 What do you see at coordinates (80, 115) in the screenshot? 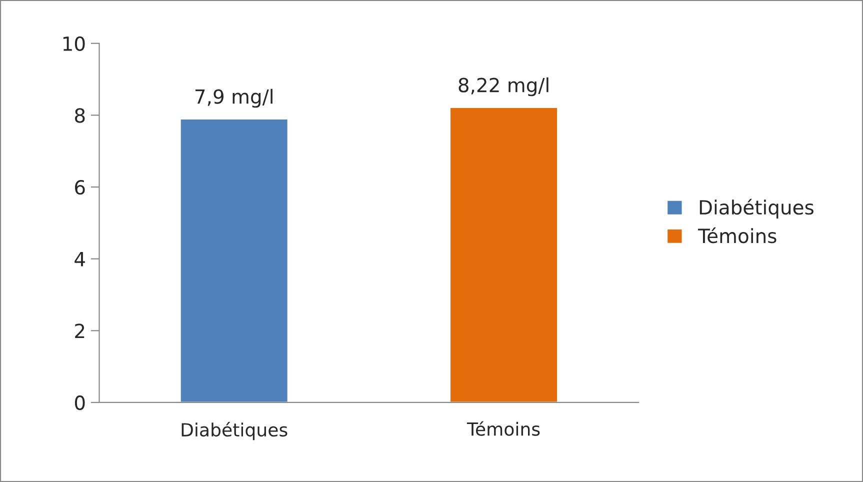
I see `y-tick-label: 8` at bounding box center [80, 115].